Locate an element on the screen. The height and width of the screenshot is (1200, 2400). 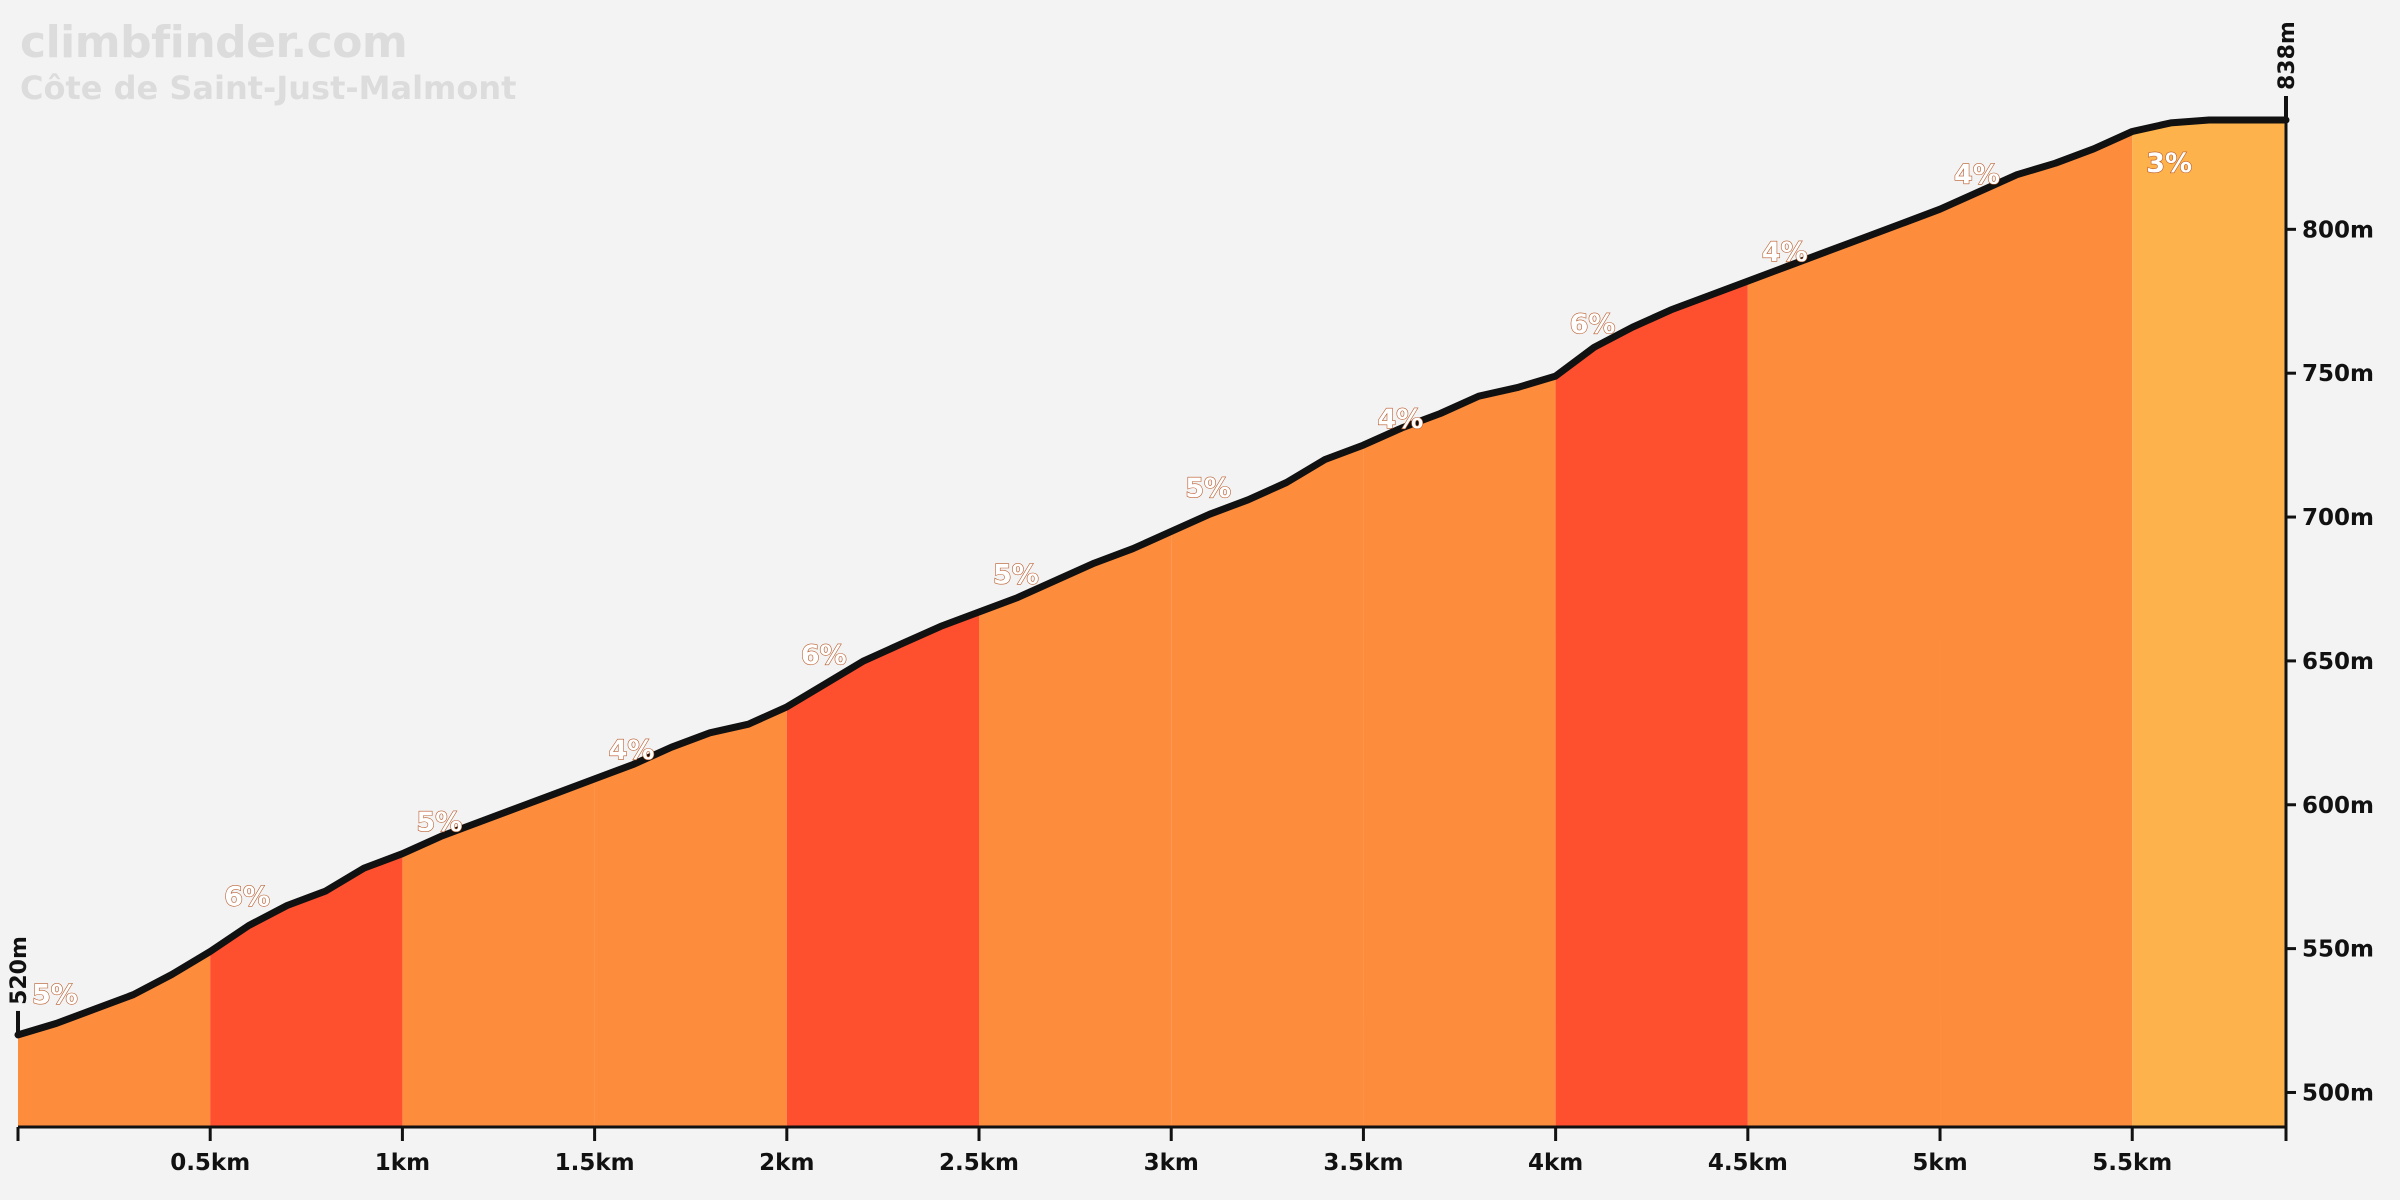
x-tick-label-6: 3km is located at coordinates (1171, 1163).